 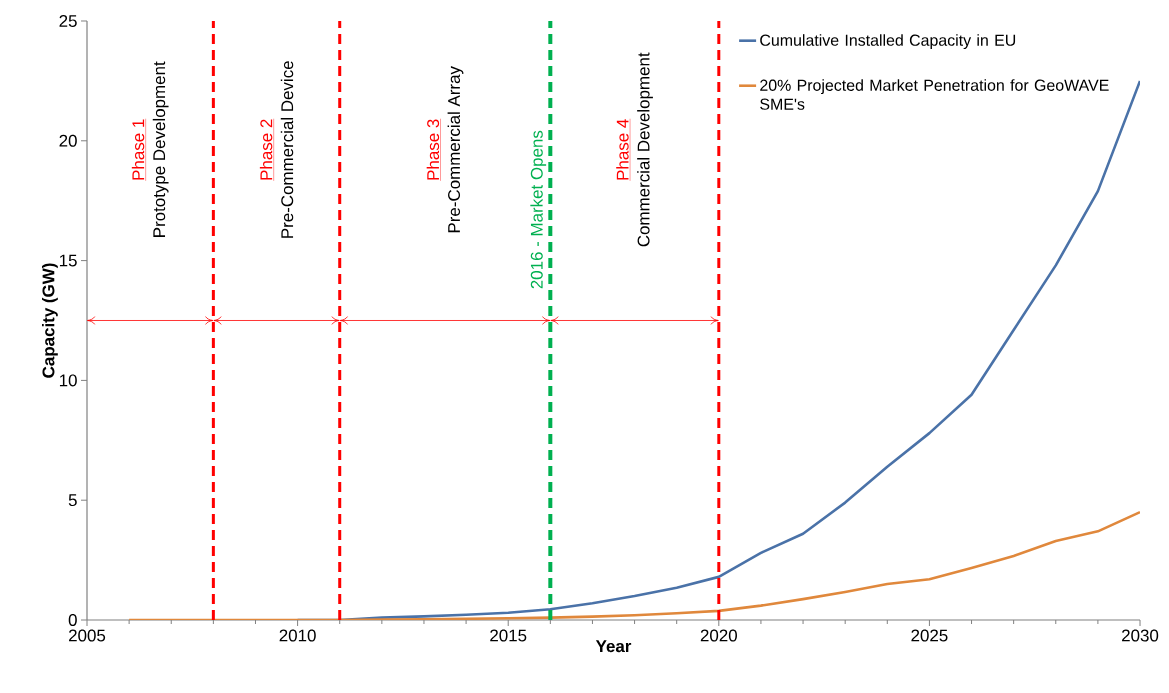 What do you see at coordinates (622, 149) in the screenshot?
I see `annotation: Phase 4` at bounding box center [622, 149].